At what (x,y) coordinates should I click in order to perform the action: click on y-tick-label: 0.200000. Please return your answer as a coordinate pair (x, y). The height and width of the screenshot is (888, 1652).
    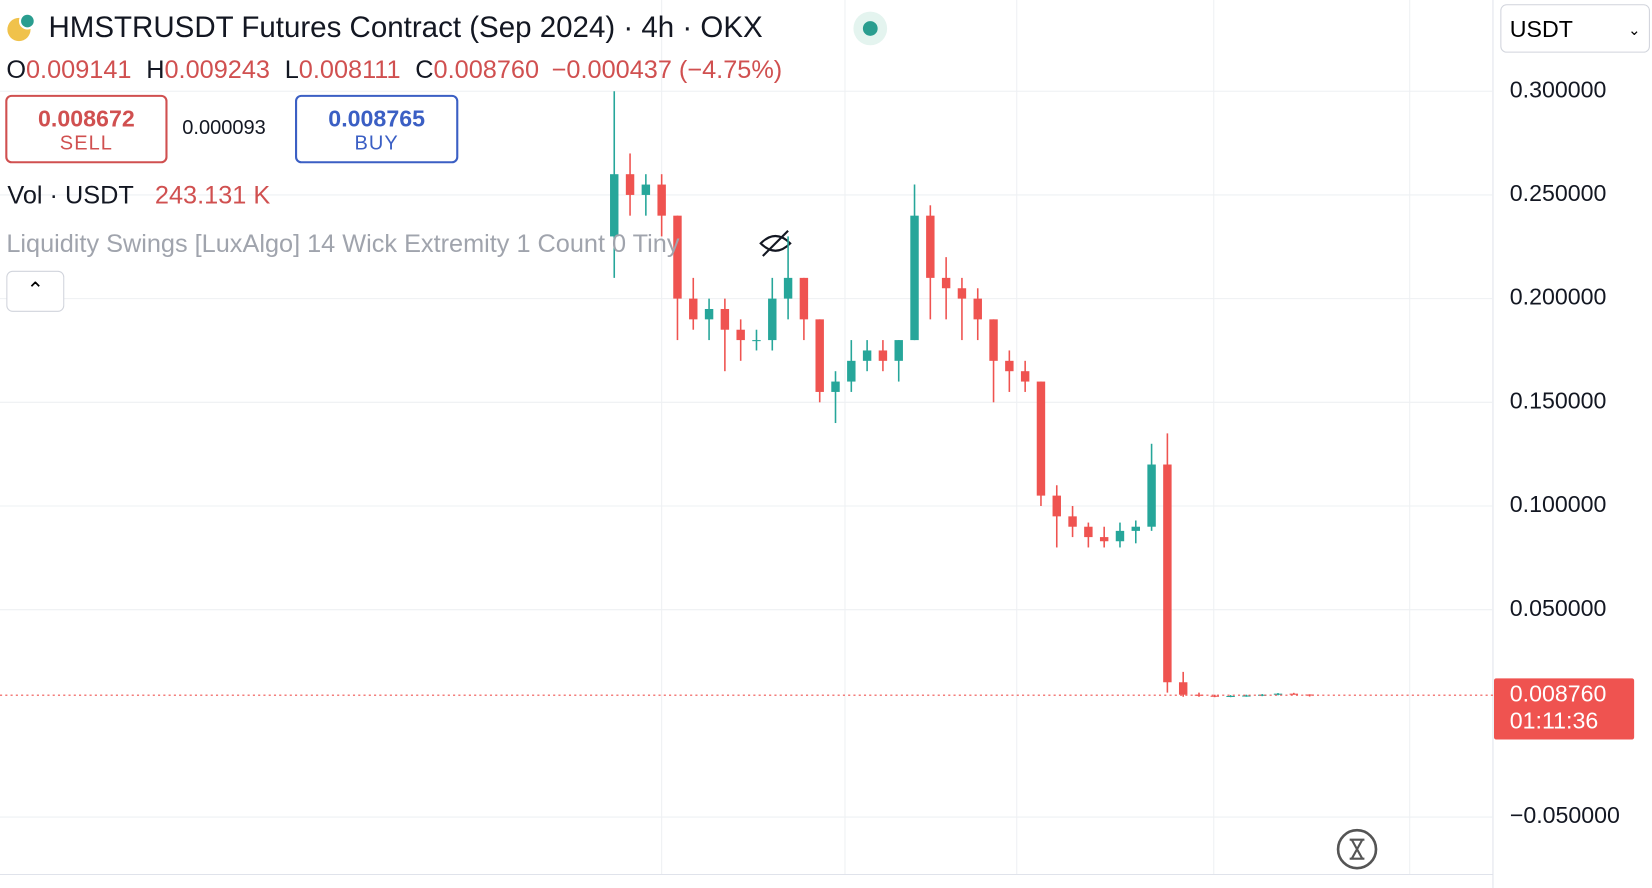
    Looking at the image, I should click on (1558, 297).